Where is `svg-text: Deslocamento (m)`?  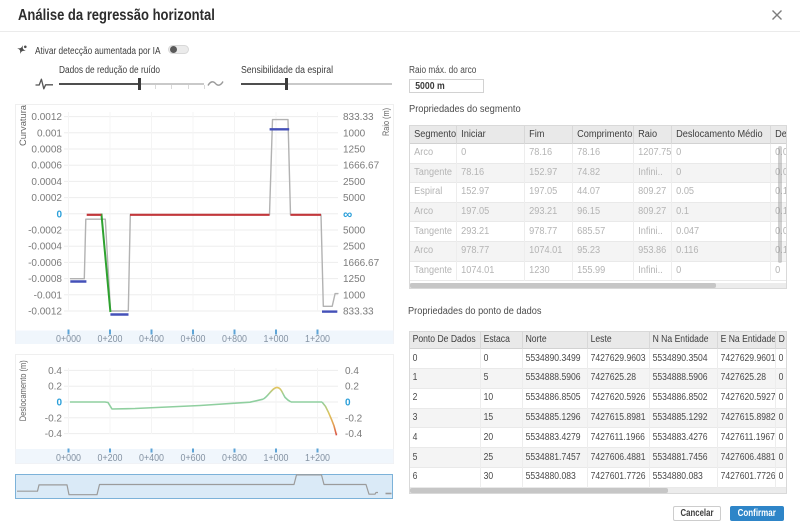 svg-text: Deslocamento (m) is located at coordinates (23, 390).